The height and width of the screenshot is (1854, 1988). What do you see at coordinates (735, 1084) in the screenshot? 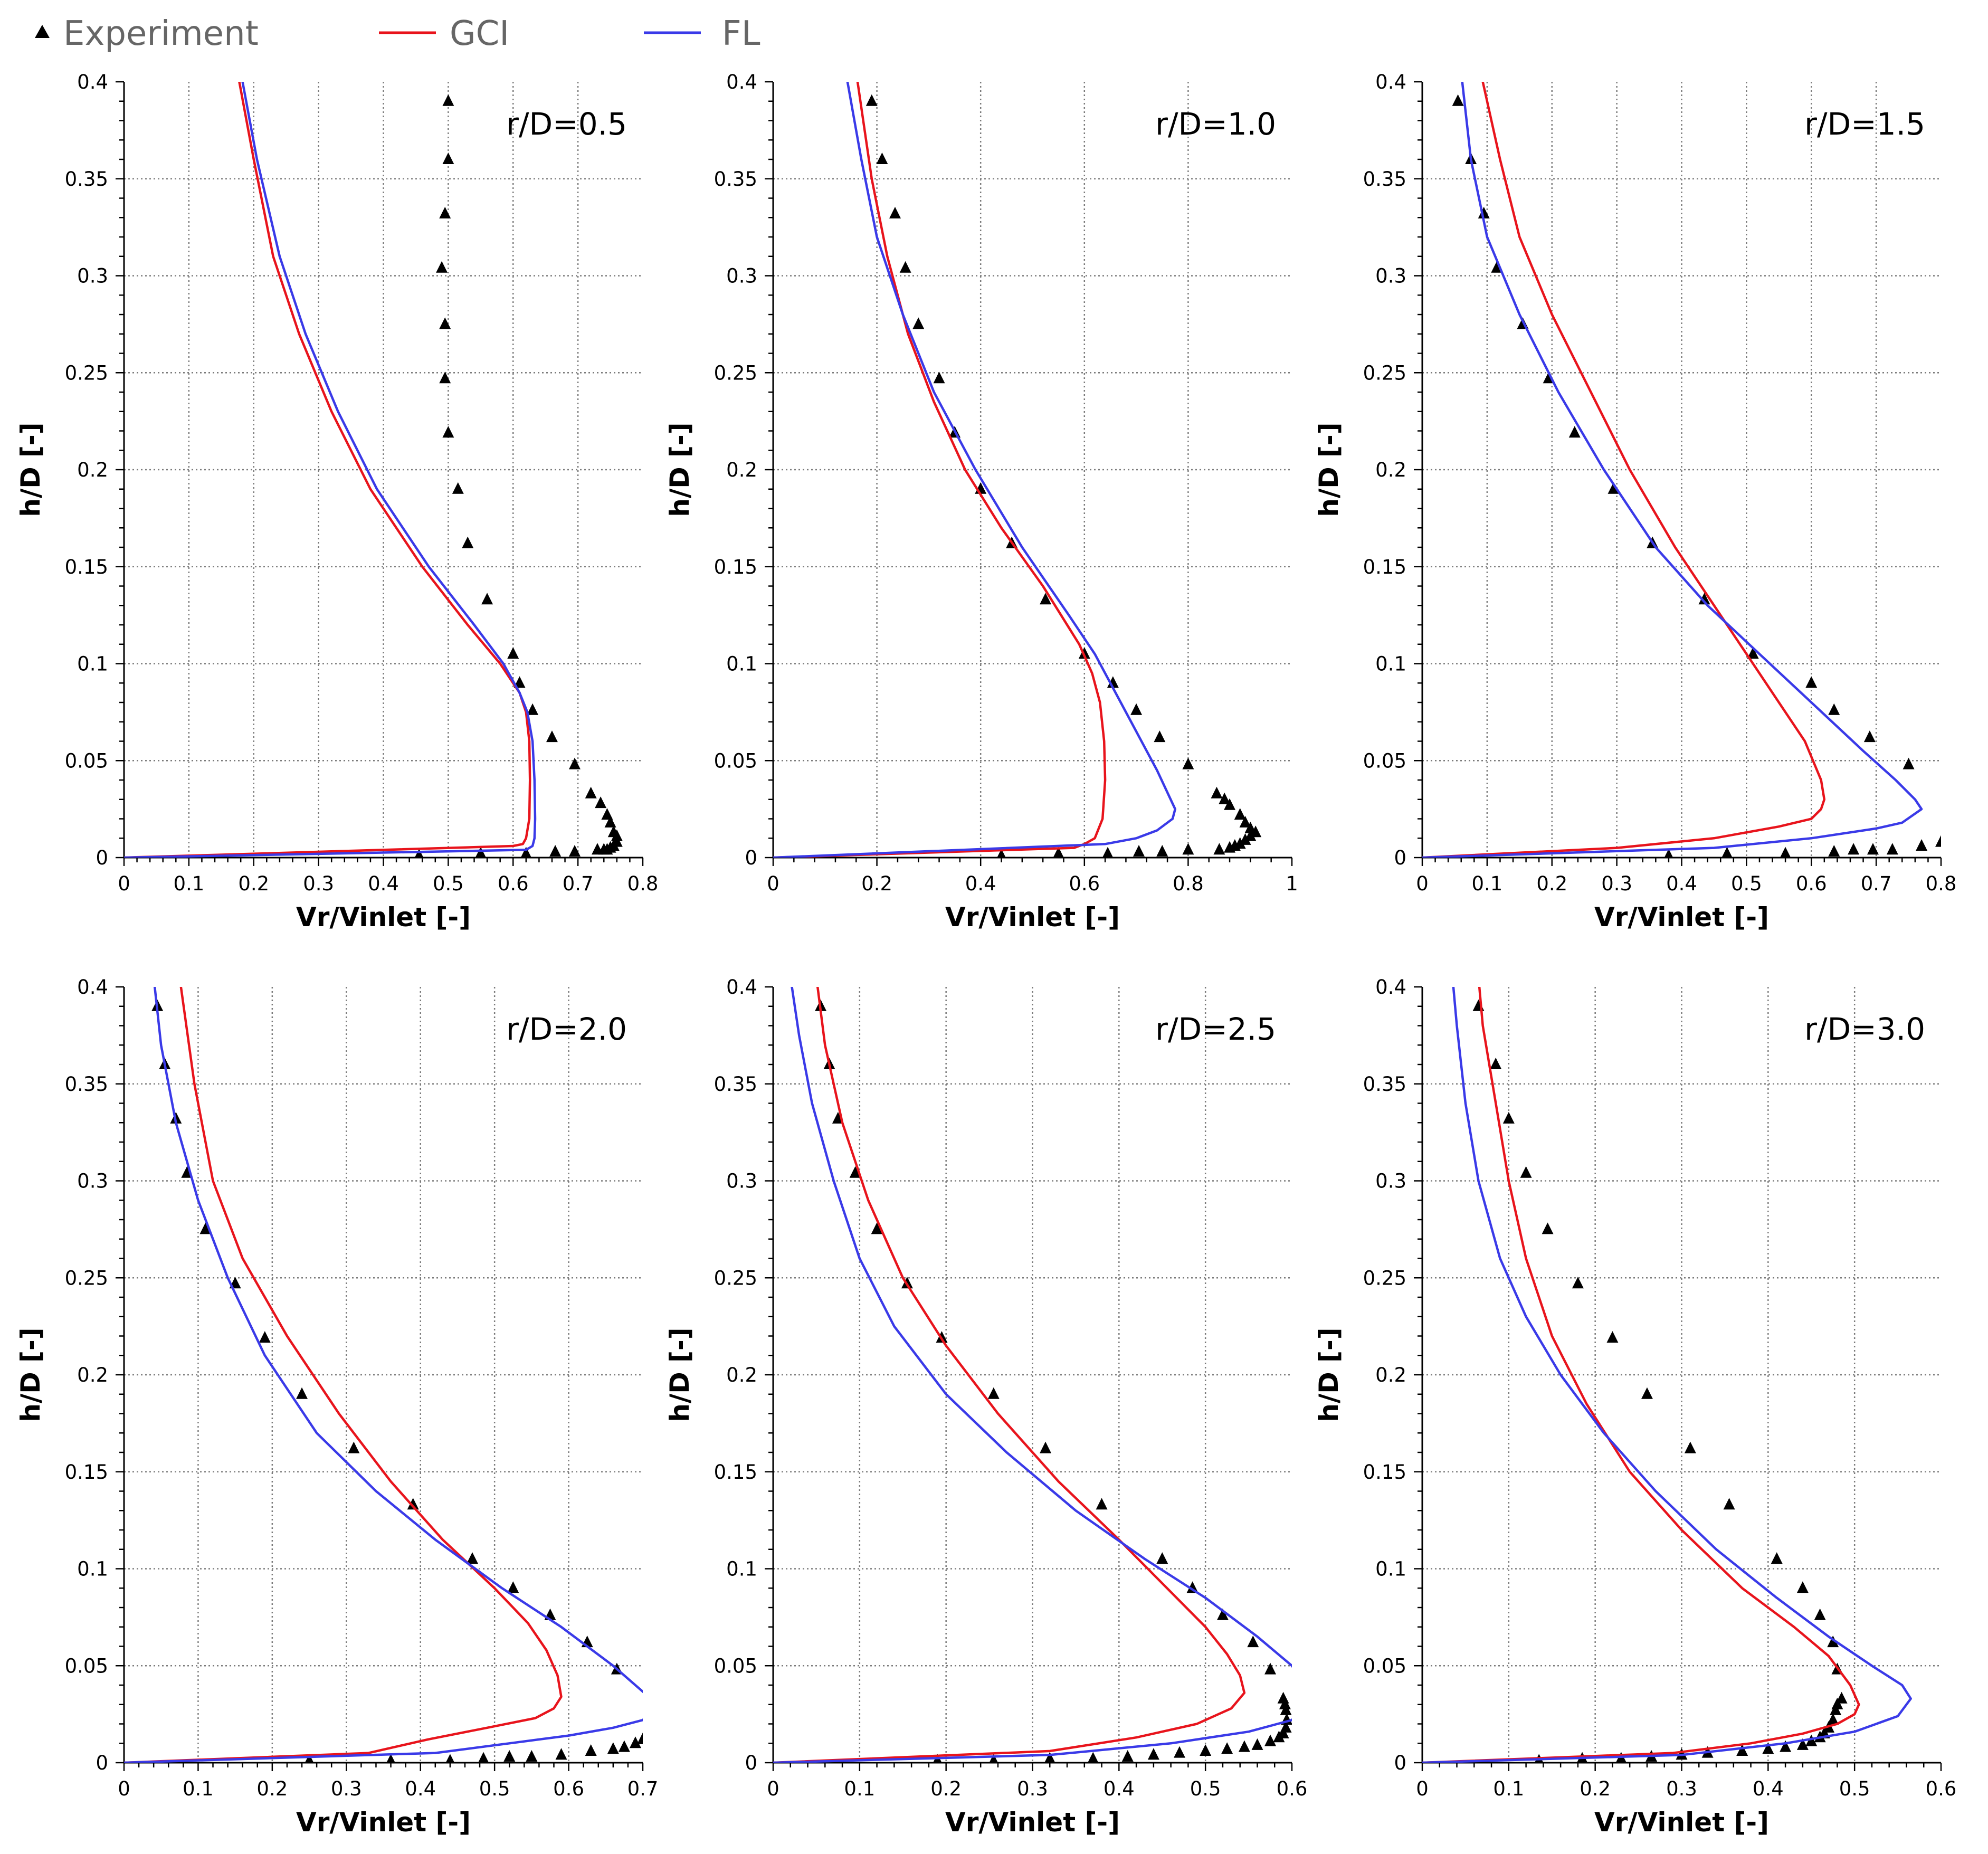
I see `y-tick-label: 0.35` at bounding box center [735, 1084].